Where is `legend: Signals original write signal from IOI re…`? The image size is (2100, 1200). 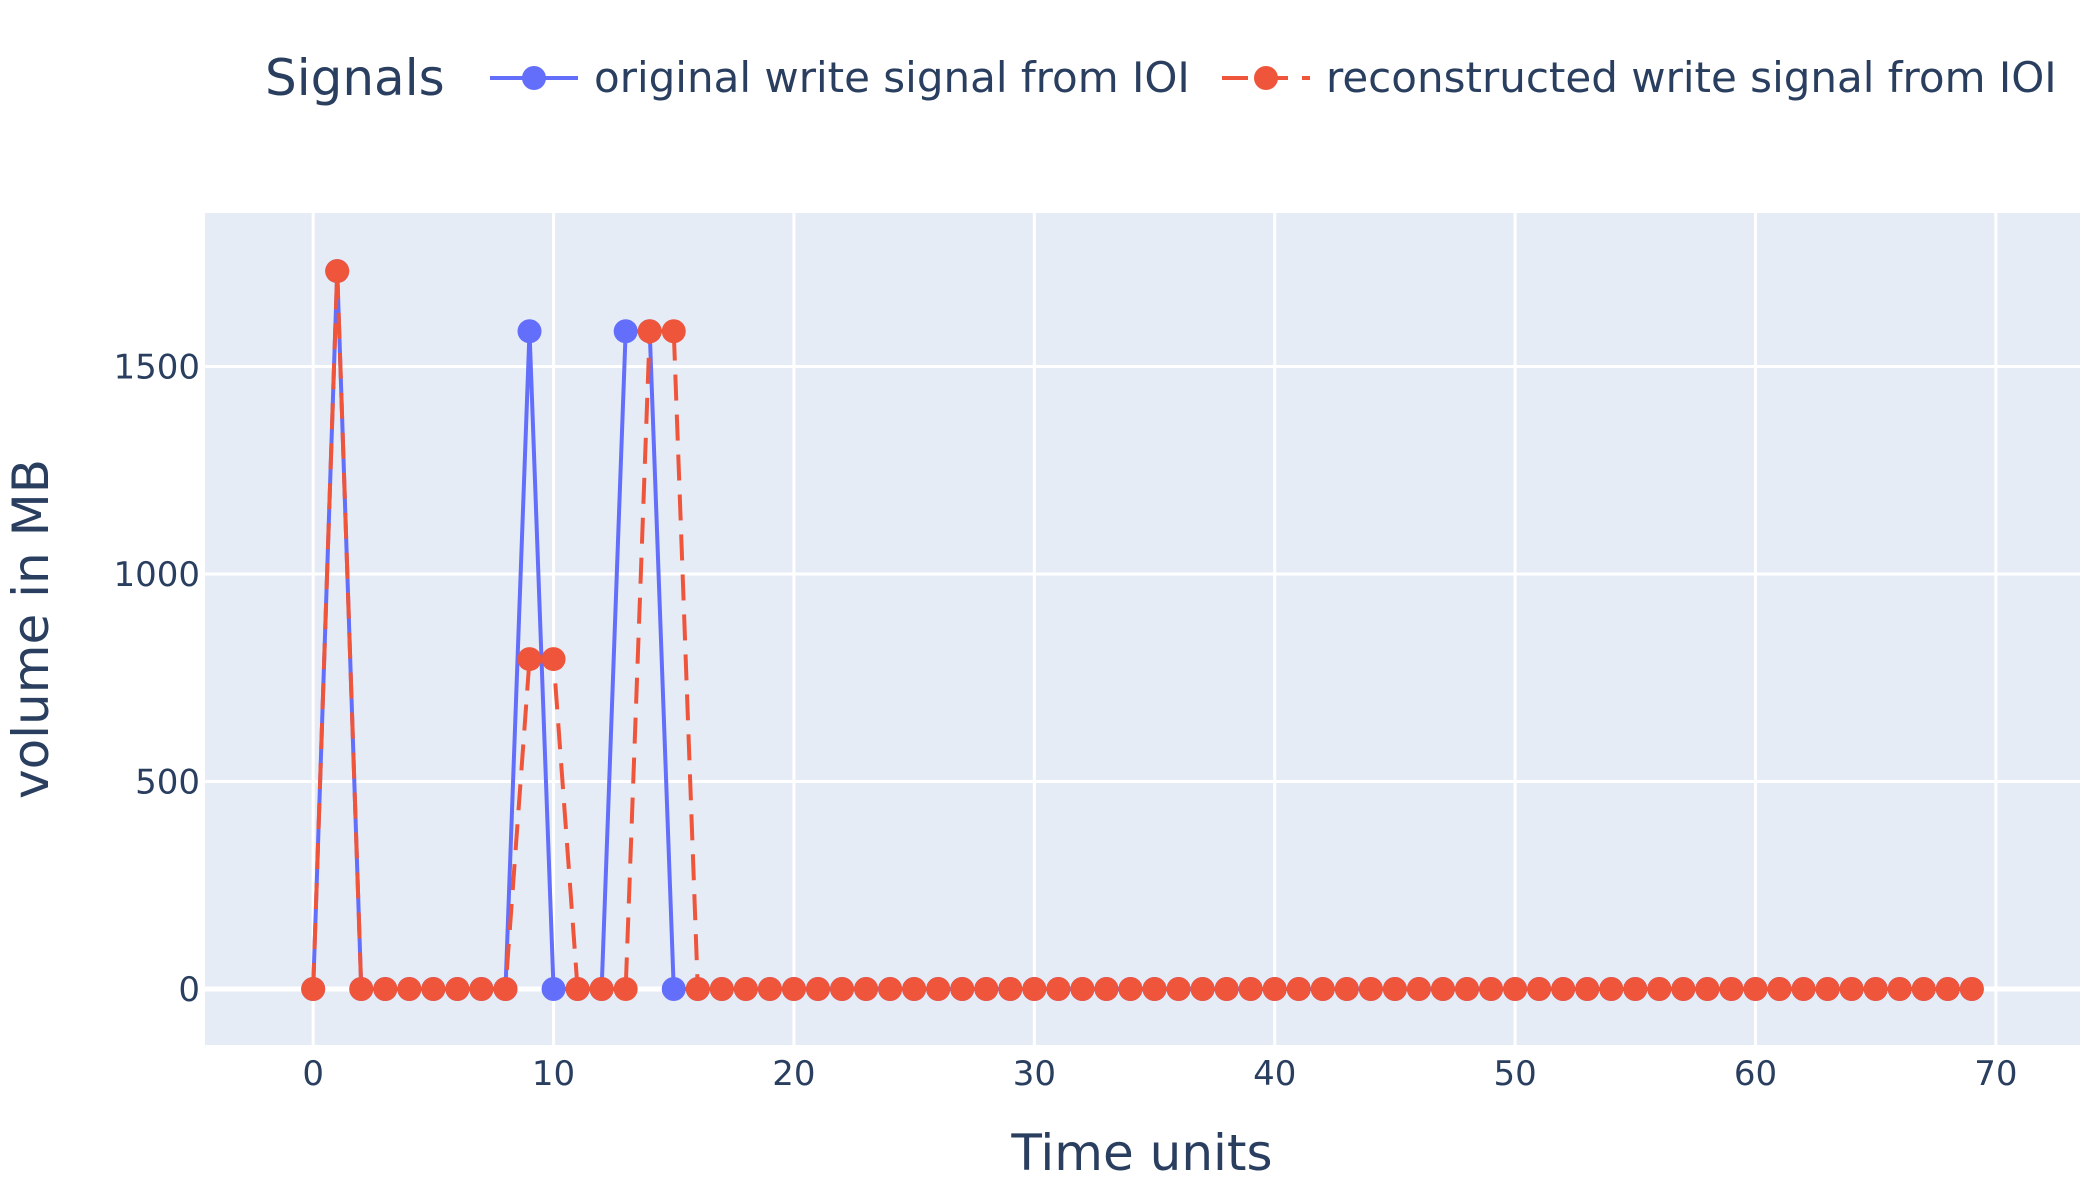 legend: Signals original write signal from IOI re… is located at coordinates (1161, 78).